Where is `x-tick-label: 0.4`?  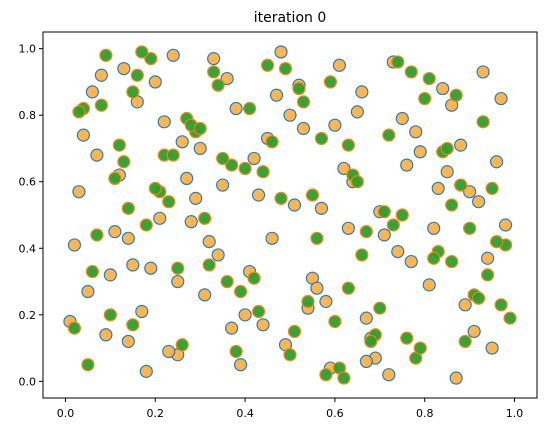
x-tick-label: 0.4 is located at coordinates (245, 413).